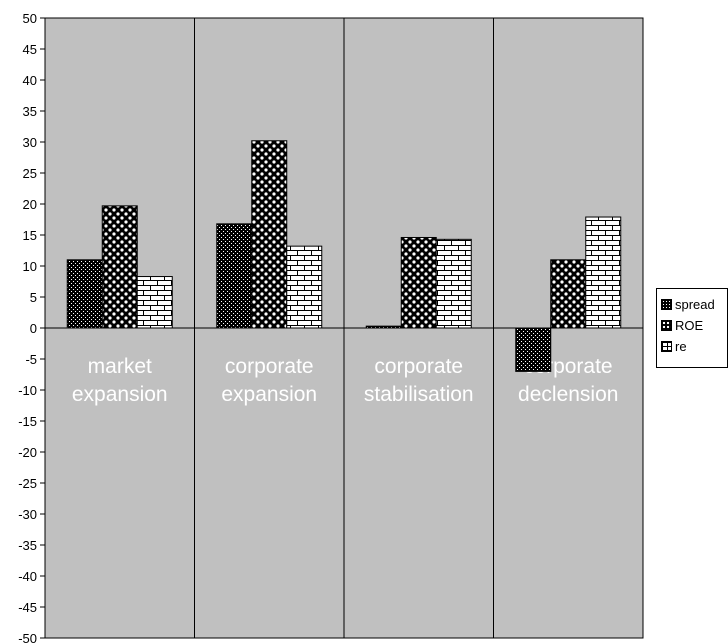 This screenshot has width=728, height=643. I want to click on y-tick-label: 40, so click(30, 80).